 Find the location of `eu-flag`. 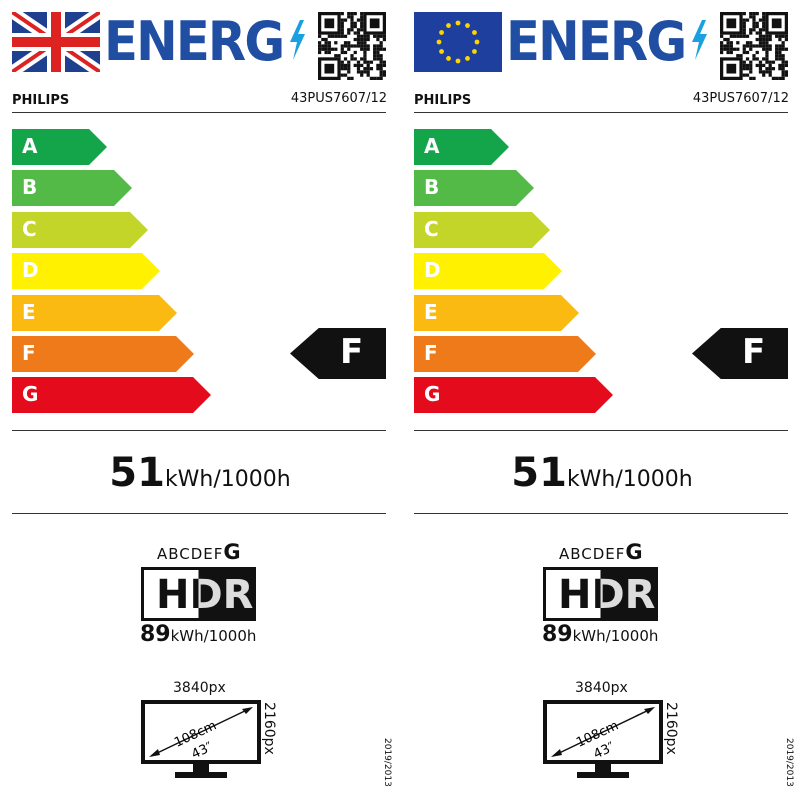

eu-flag is located at coordinates (458, 42).